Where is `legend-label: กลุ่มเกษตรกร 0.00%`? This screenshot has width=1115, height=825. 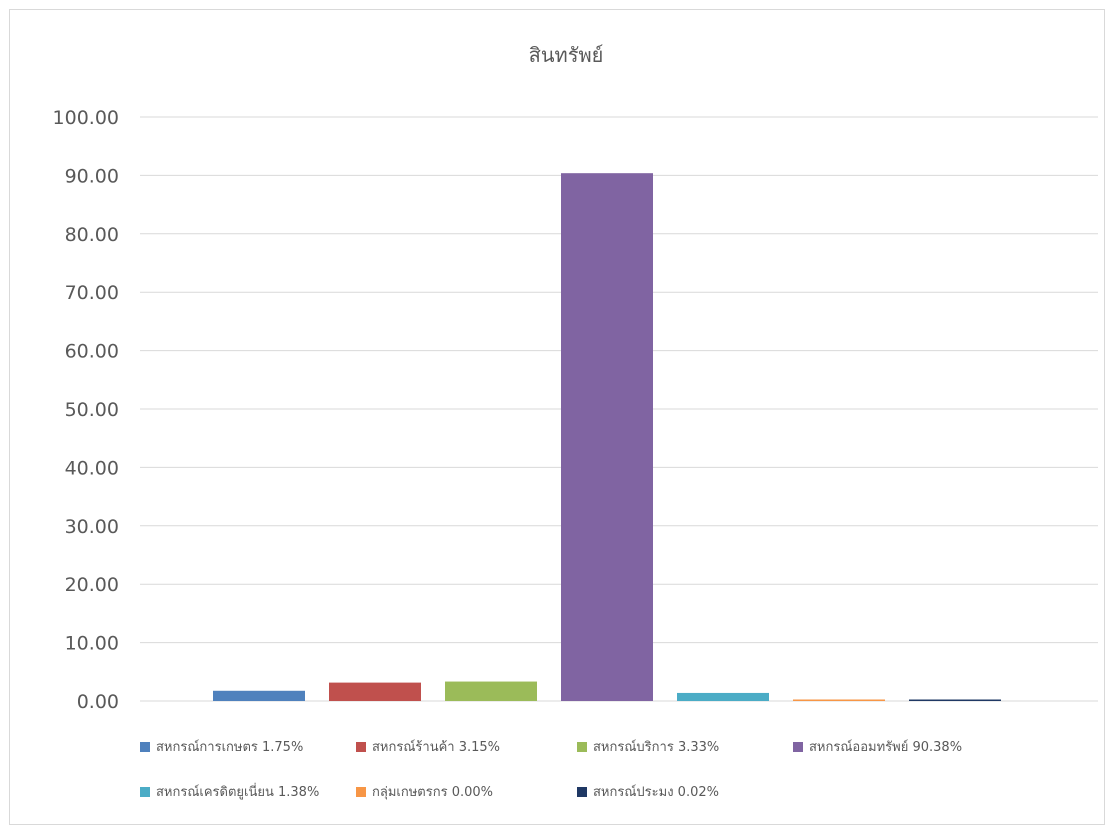 legend-label: กลุ่มเกษตรกร 0.00% is located at coordinates (432, 792).